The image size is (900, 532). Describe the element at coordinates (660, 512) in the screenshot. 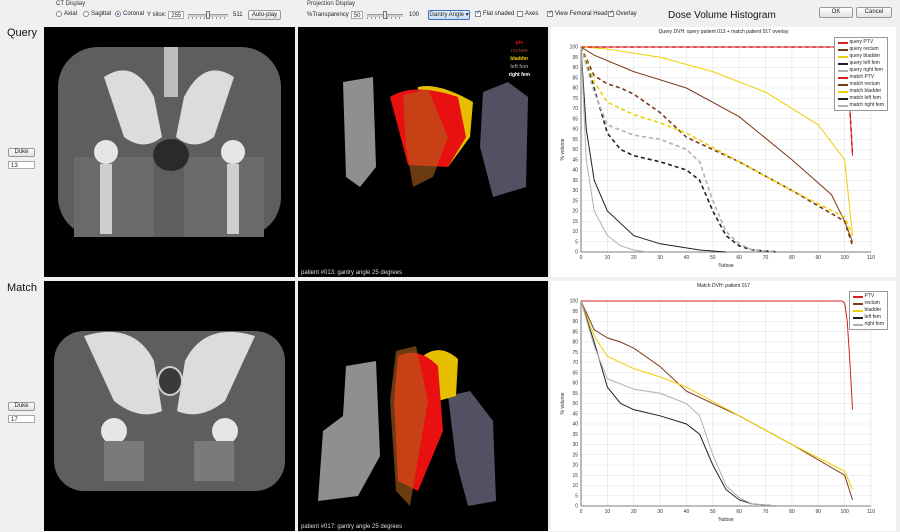

I see `x-tick-label: 30` at that location.